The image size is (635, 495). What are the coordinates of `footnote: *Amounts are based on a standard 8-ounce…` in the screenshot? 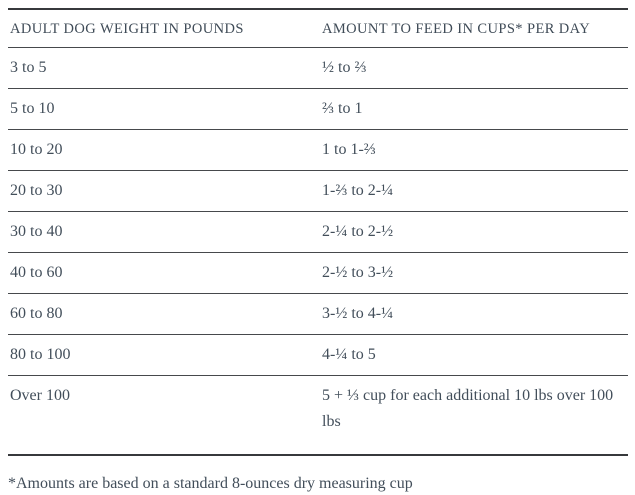 It's located at (210, 483).